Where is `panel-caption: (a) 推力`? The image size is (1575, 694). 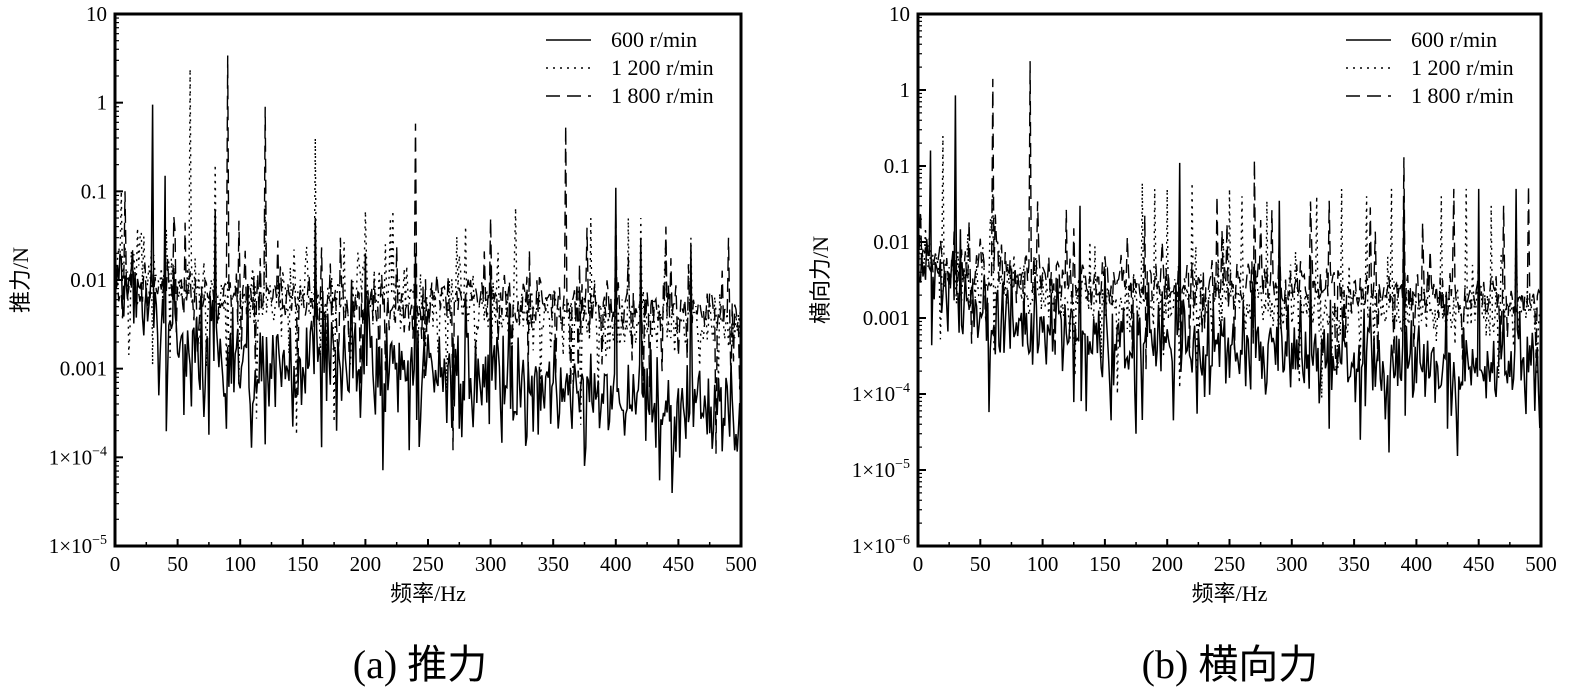
panel-caption: (a) 推力 is located at coordinates (420, 664).